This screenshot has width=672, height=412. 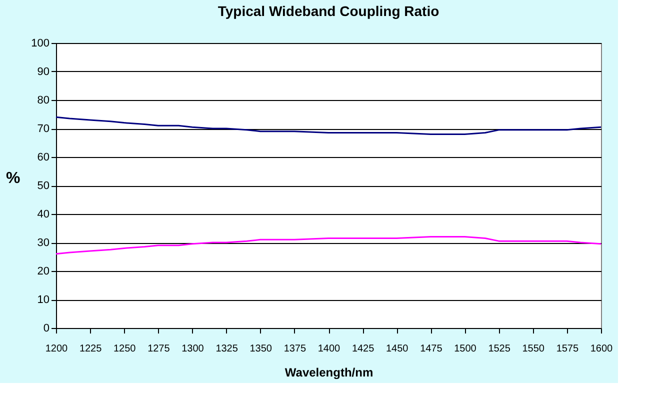 What do you see at coordinates (43, 243) in the screenshot?
I see `y-tick-label: 30` at bounding box center [43, 243].